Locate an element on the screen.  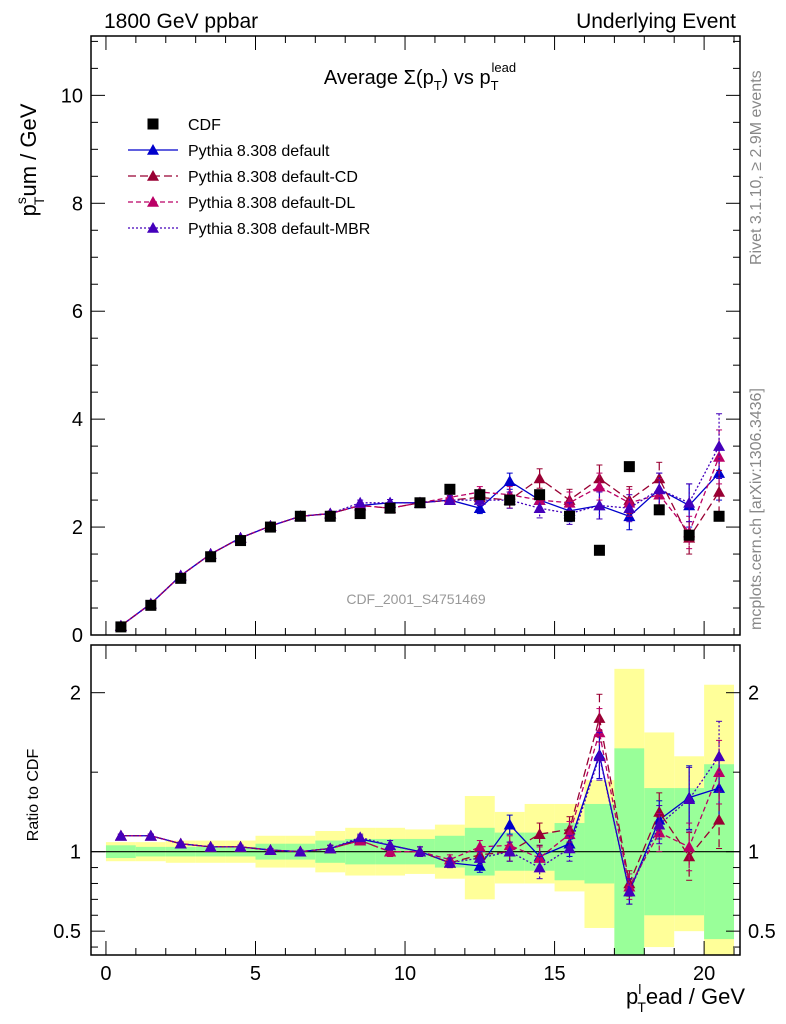
legend-label-2: Pythia 8.308 default-CD is located at coordinates (273, 177).